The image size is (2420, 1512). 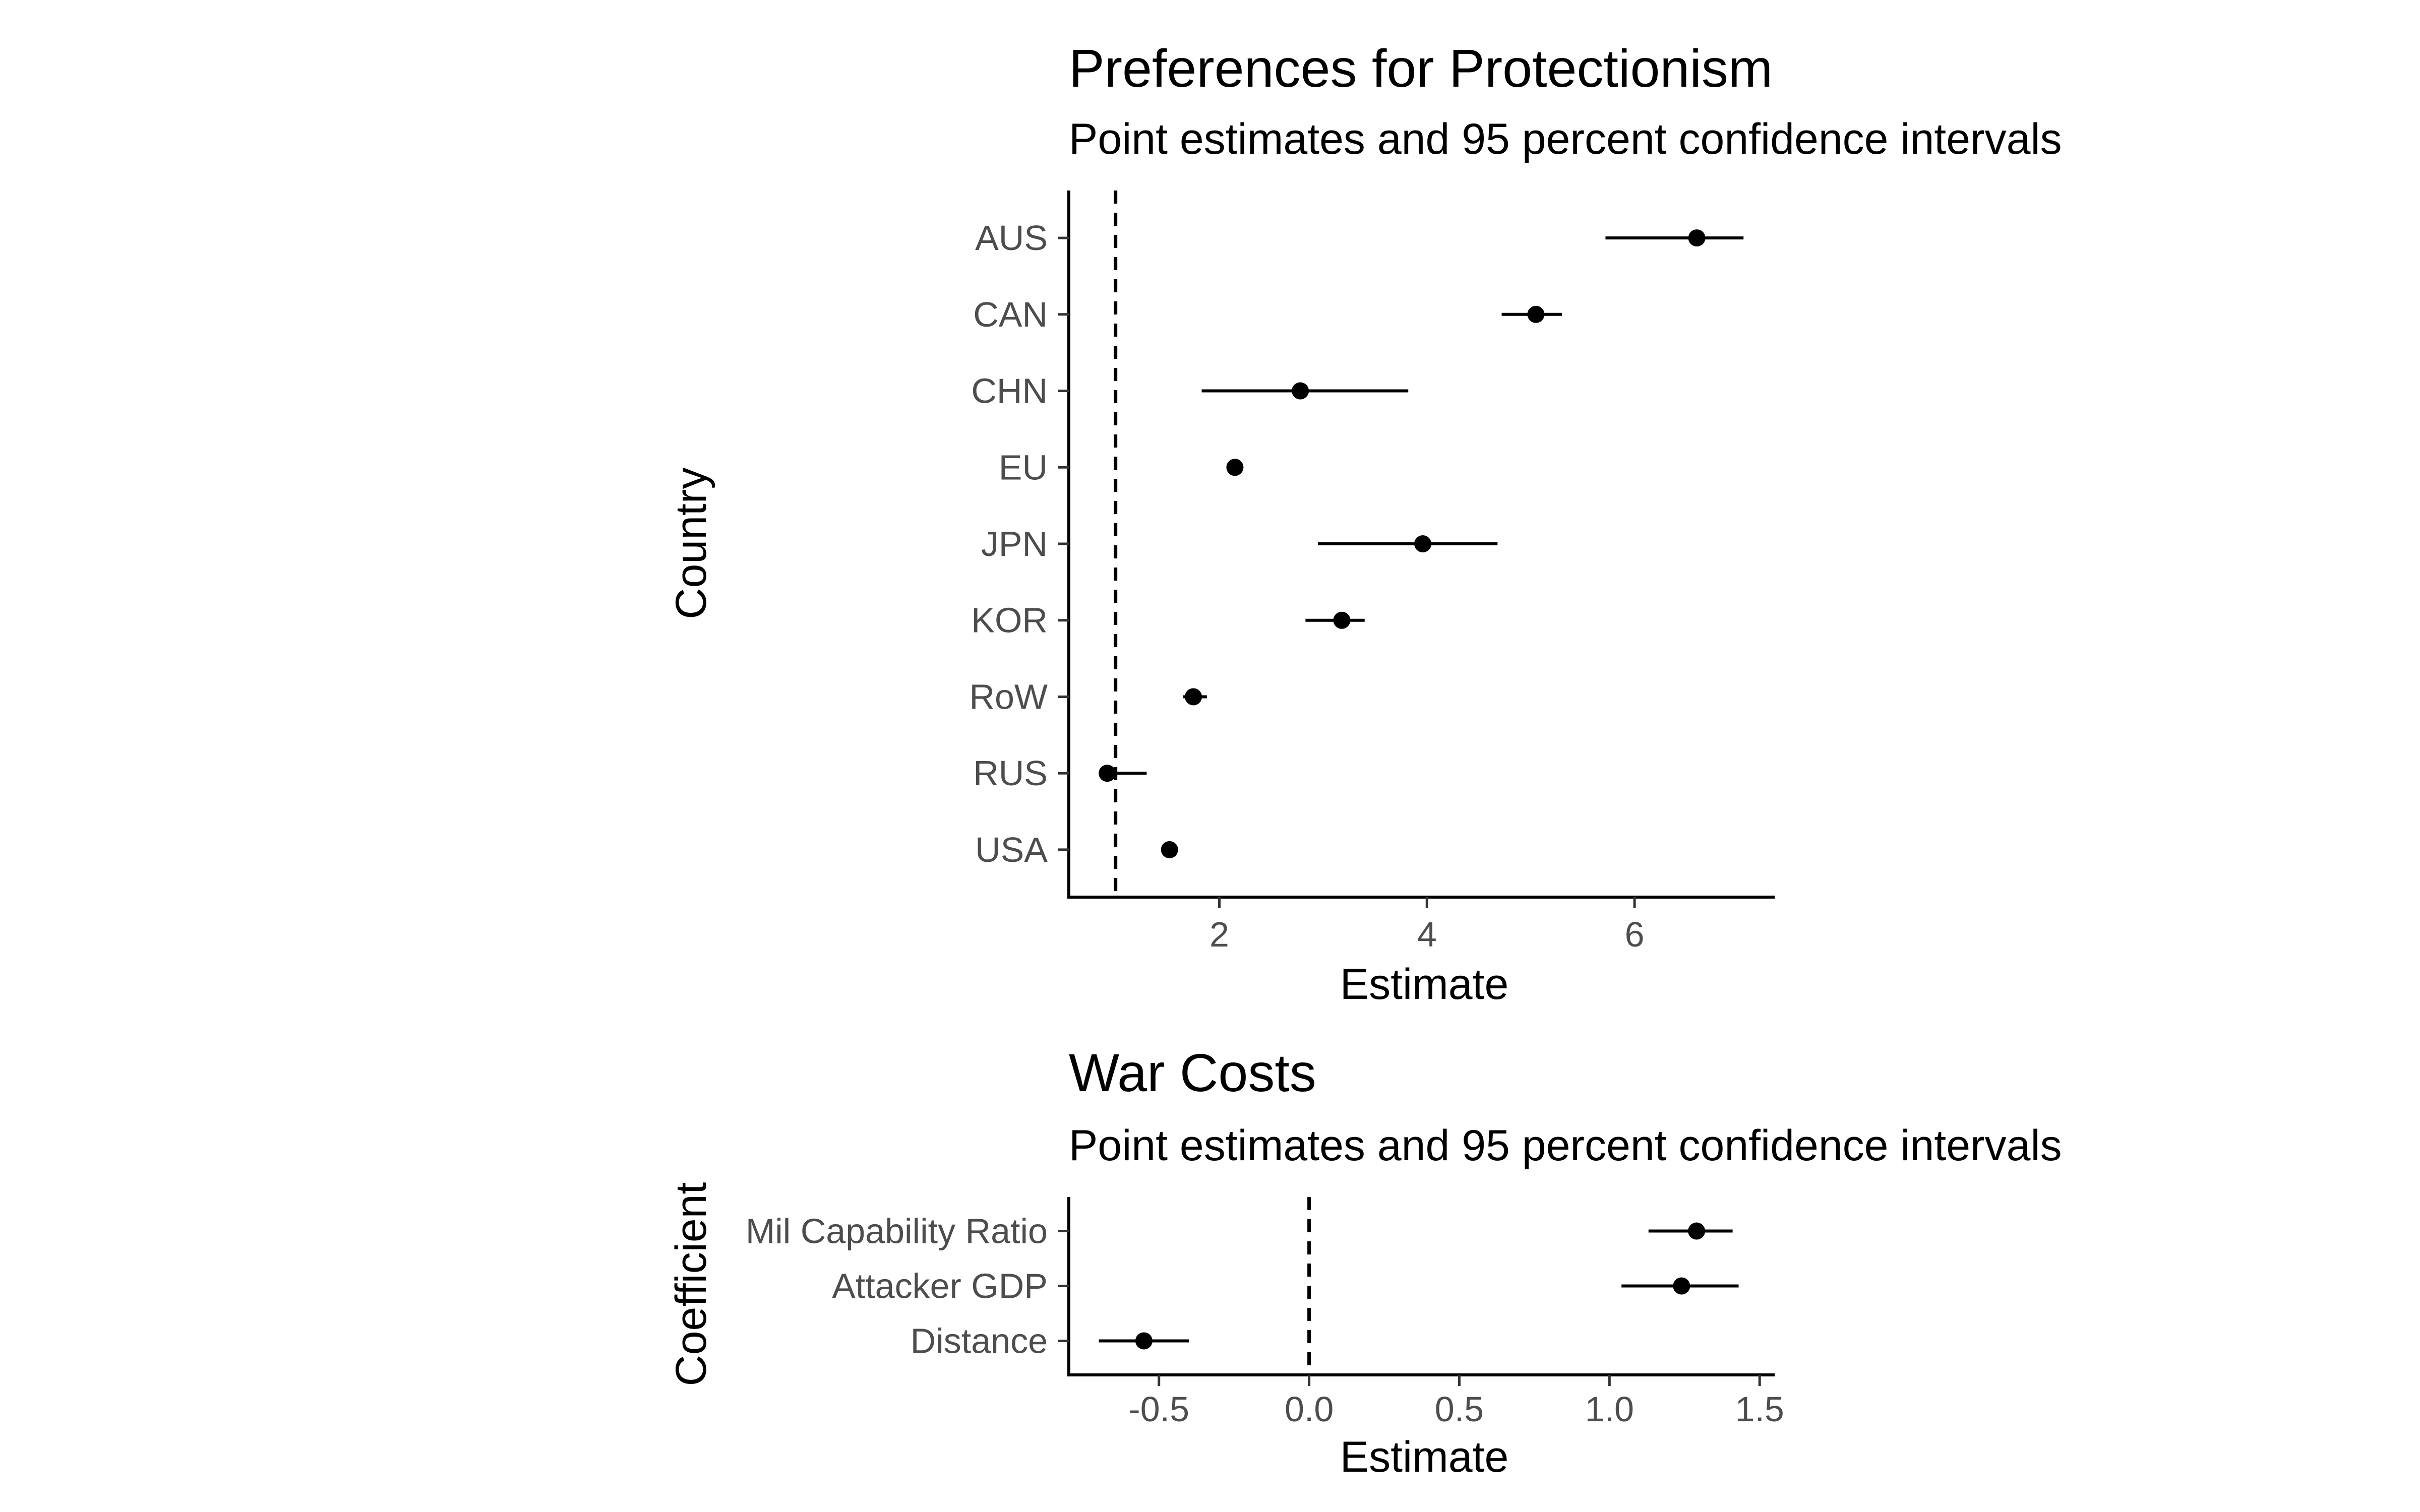 I want to click on protectionism-y-tick-label: KOR, so click(x=1009, y=620).